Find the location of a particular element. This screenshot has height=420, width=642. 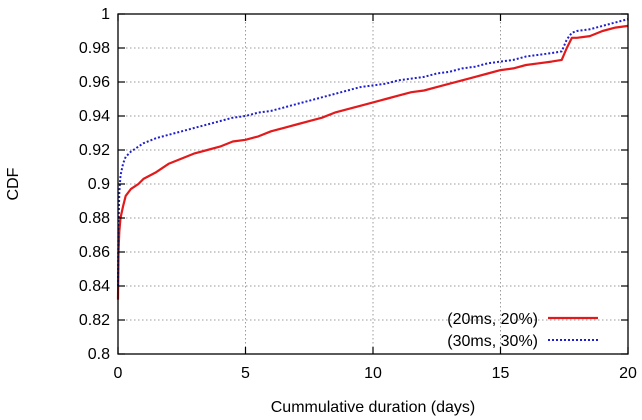

x-tick-labels: 0 5 10 15 20 is located at coordinates (375, 373).